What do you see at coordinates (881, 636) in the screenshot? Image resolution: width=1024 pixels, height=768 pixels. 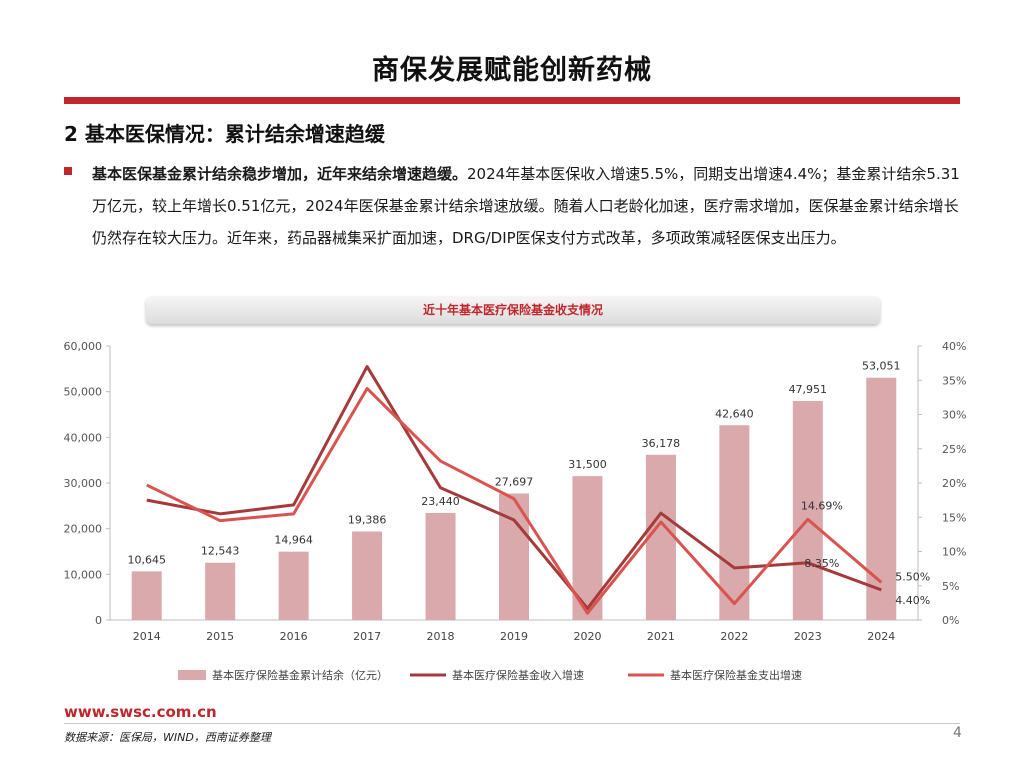 I see `x-axis-tick-label: 2024` at bounding box center [881, 636].